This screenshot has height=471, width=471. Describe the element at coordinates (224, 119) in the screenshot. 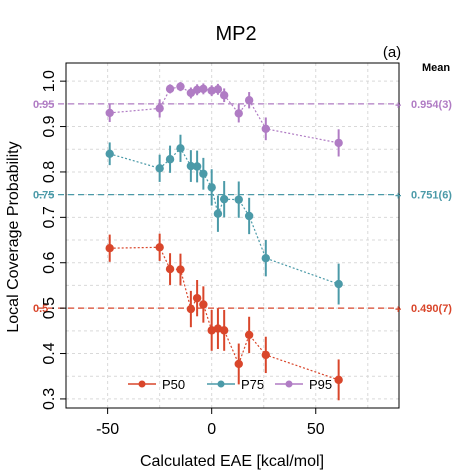

I see `series-p95` at that location.